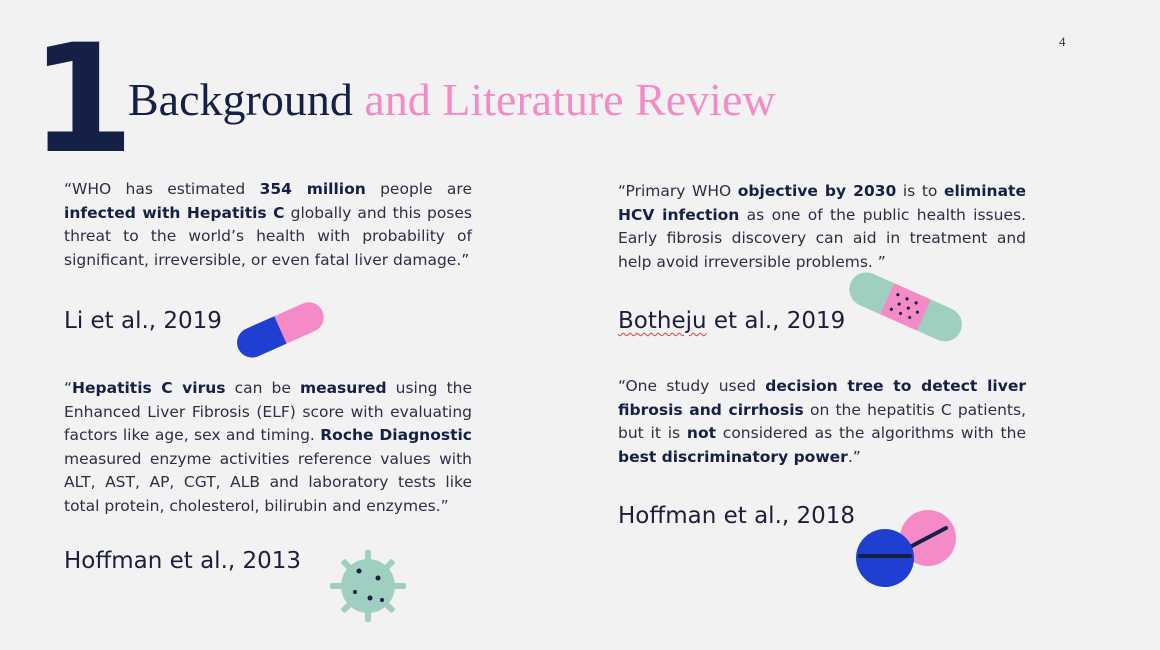  I want to click on pills-icon, so click(906, 548).